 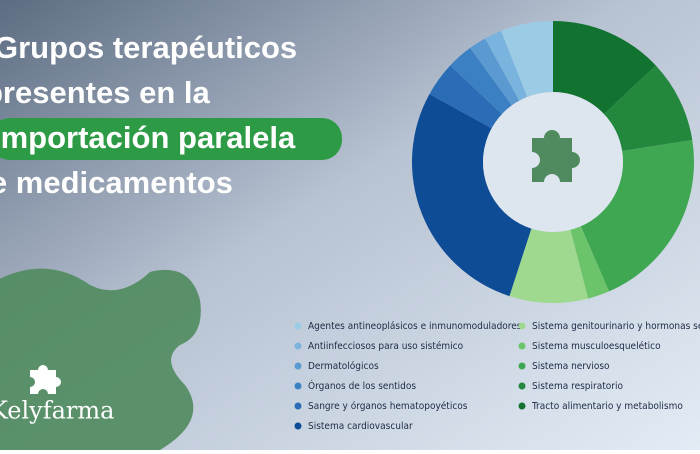 I want to click on legend-label: Sistema cardiovascular, so click(x=360, y=426).